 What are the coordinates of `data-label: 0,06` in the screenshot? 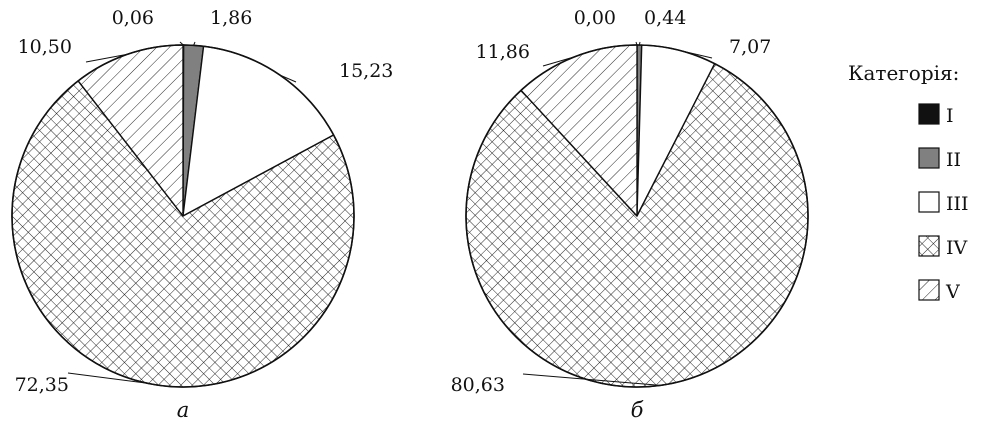 It's located at (133, 18).